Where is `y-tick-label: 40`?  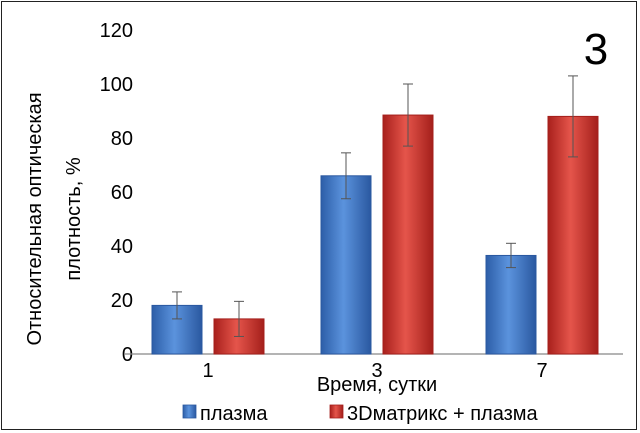 y-tick-label: 40 is located at coordinates (122, 247).